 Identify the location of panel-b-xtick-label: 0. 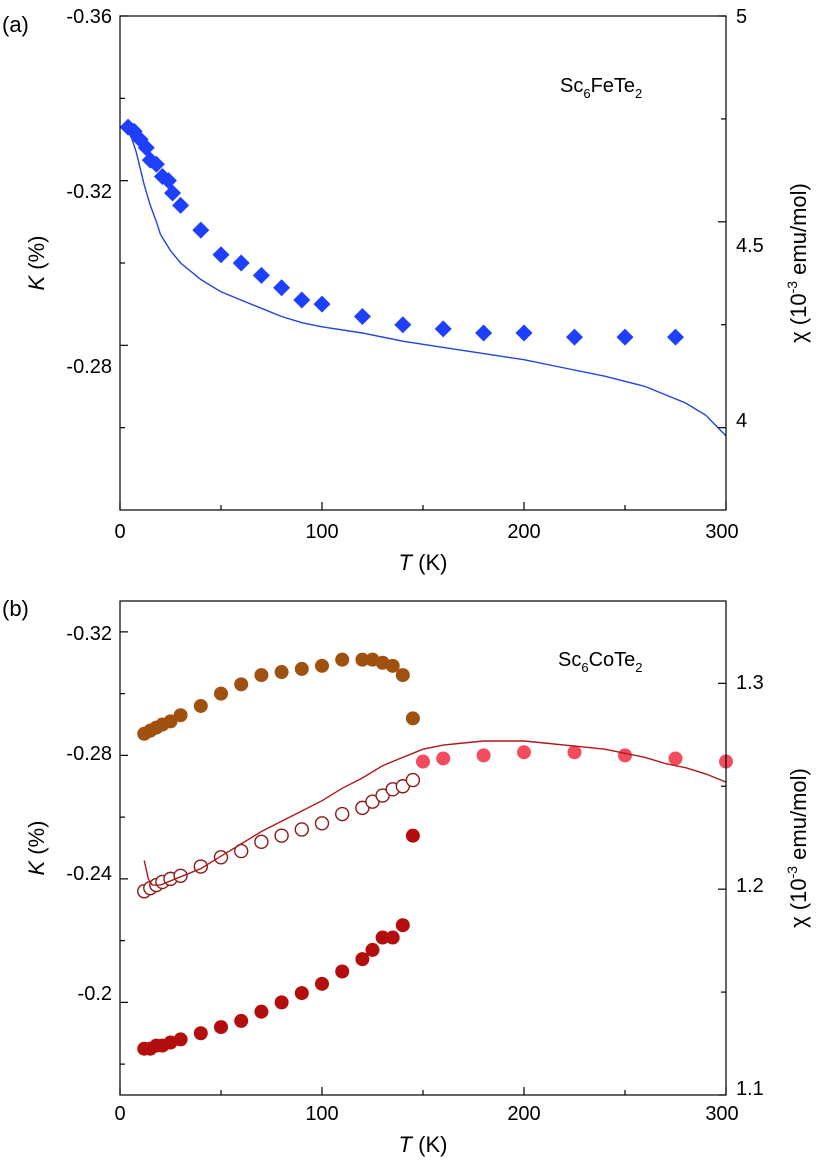
(119, 1114).